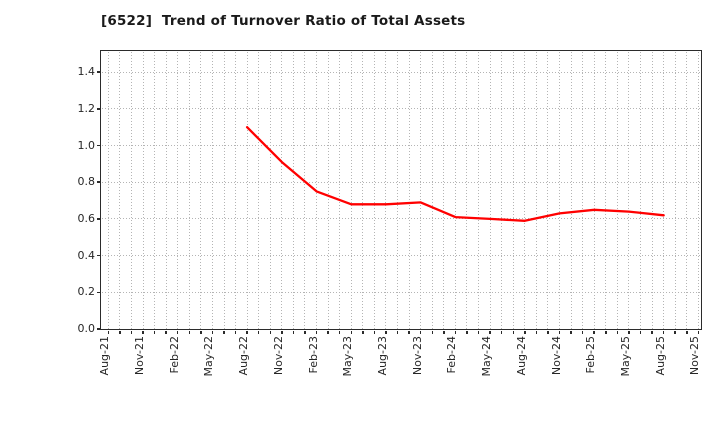 This screenshot has width=720, height=440. Describe the element at coordinates (86, 218) in the screenshot. I see `y-tick-label: 0.6` at that location.